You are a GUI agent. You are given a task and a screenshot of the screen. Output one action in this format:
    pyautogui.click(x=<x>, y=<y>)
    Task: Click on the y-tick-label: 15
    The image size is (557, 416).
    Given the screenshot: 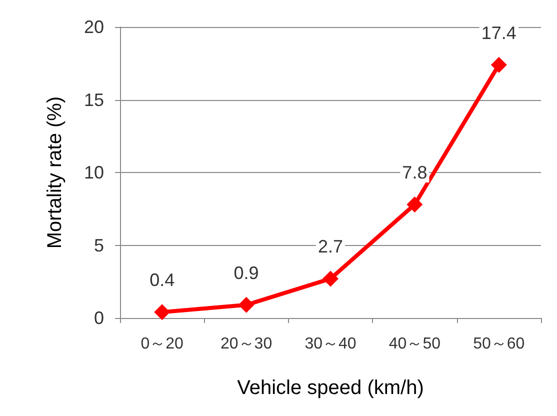 What is the action you would take?
    pyautogui.click(x=94, y=100)
    